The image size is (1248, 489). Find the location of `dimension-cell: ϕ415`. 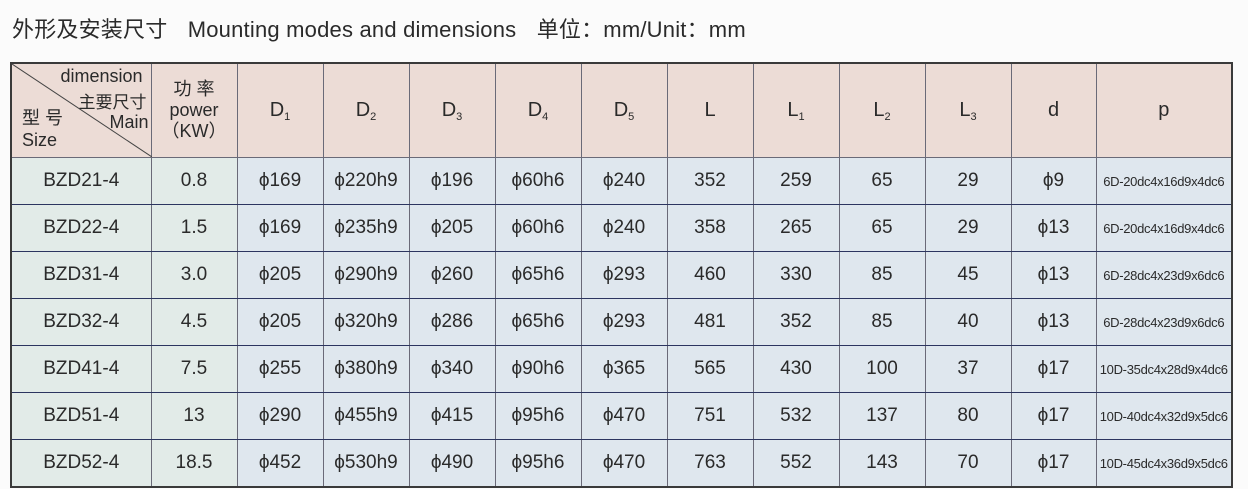

dimension-cell: ϕ415 is located at coordinates (452, 416).